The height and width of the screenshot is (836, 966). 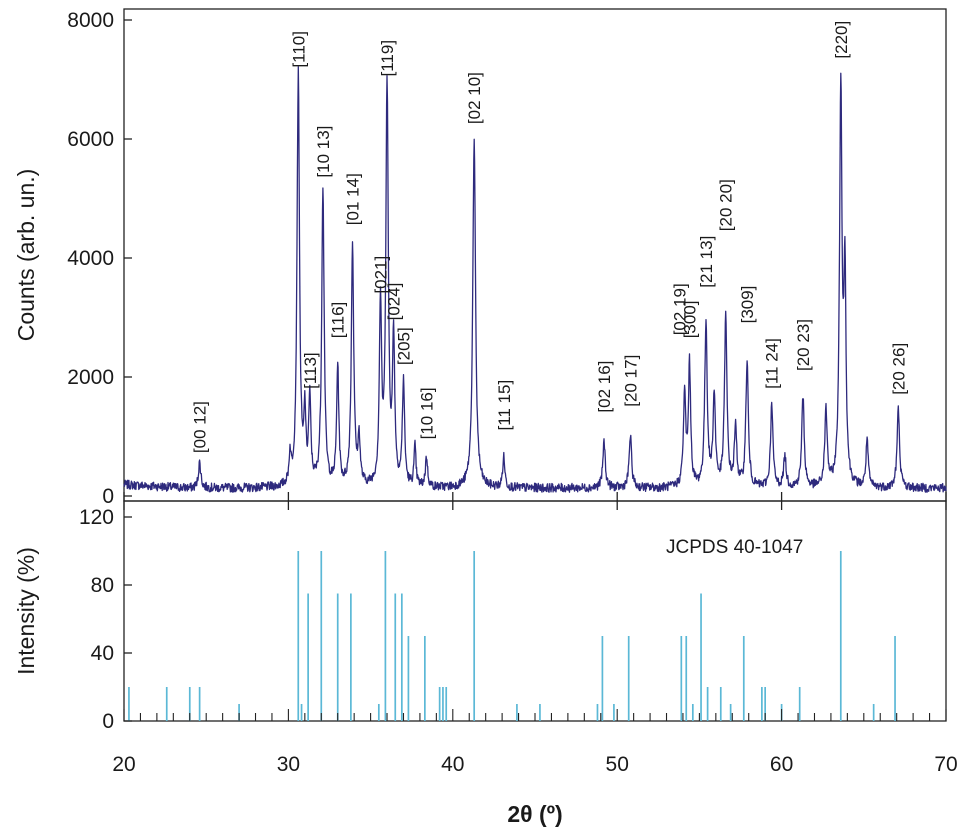 I want to click on x-tick-label: 40, so click(x=452, y=764).